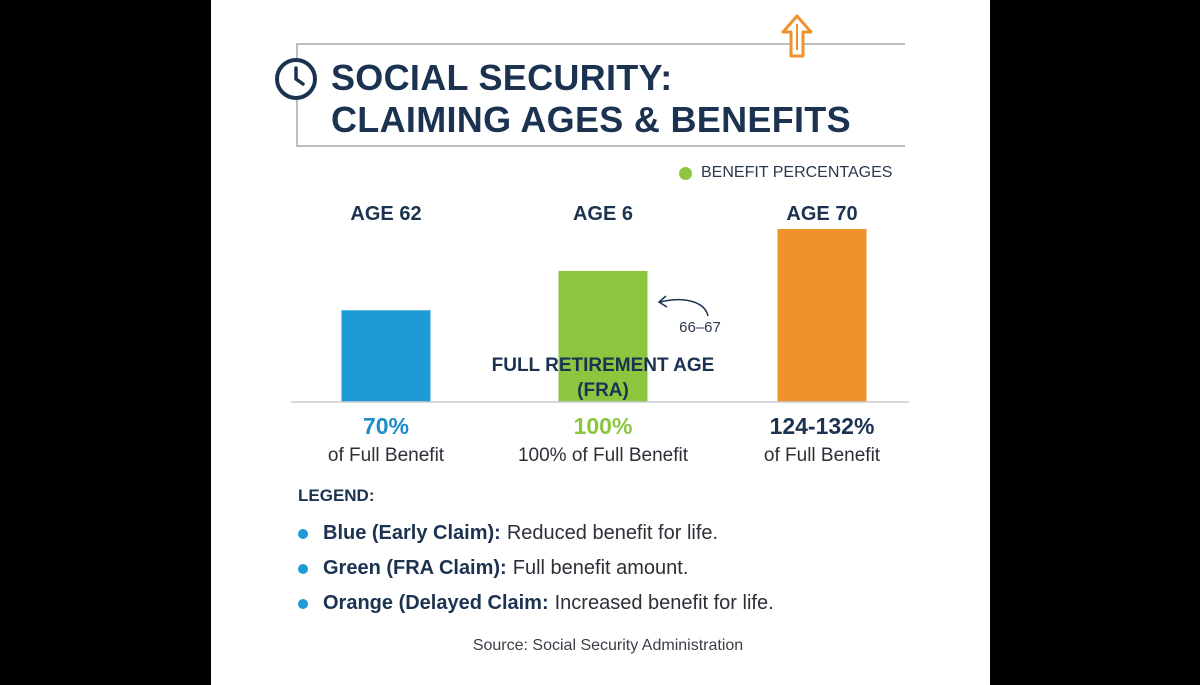 The width and height of the screenshot is (1200, 685). Describe the element at coordinates (797, 172) in the screenshot. I see `legend-label: BENEFIT PERCENTAGES` at that location.